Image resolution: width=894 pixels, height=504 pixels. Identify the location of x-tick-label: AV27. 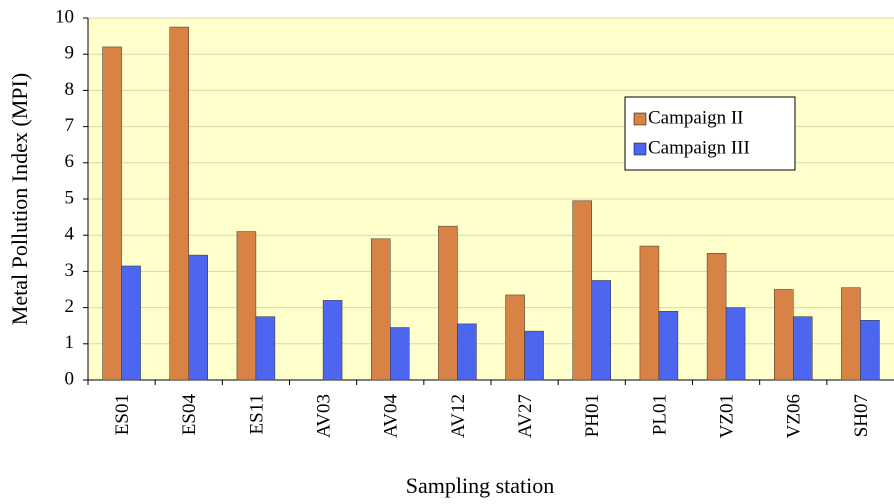
(525, 416).